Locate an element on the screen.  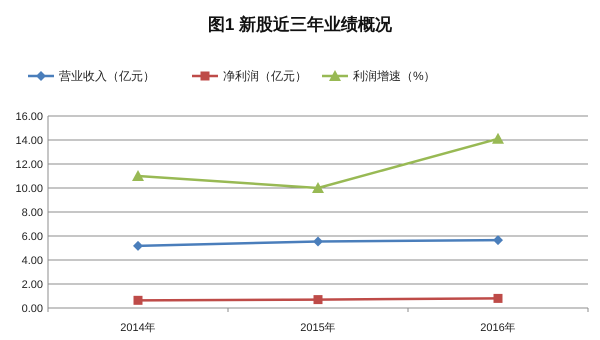
legend-label: 净利润（亿元） is located at coordinates (265, 76).